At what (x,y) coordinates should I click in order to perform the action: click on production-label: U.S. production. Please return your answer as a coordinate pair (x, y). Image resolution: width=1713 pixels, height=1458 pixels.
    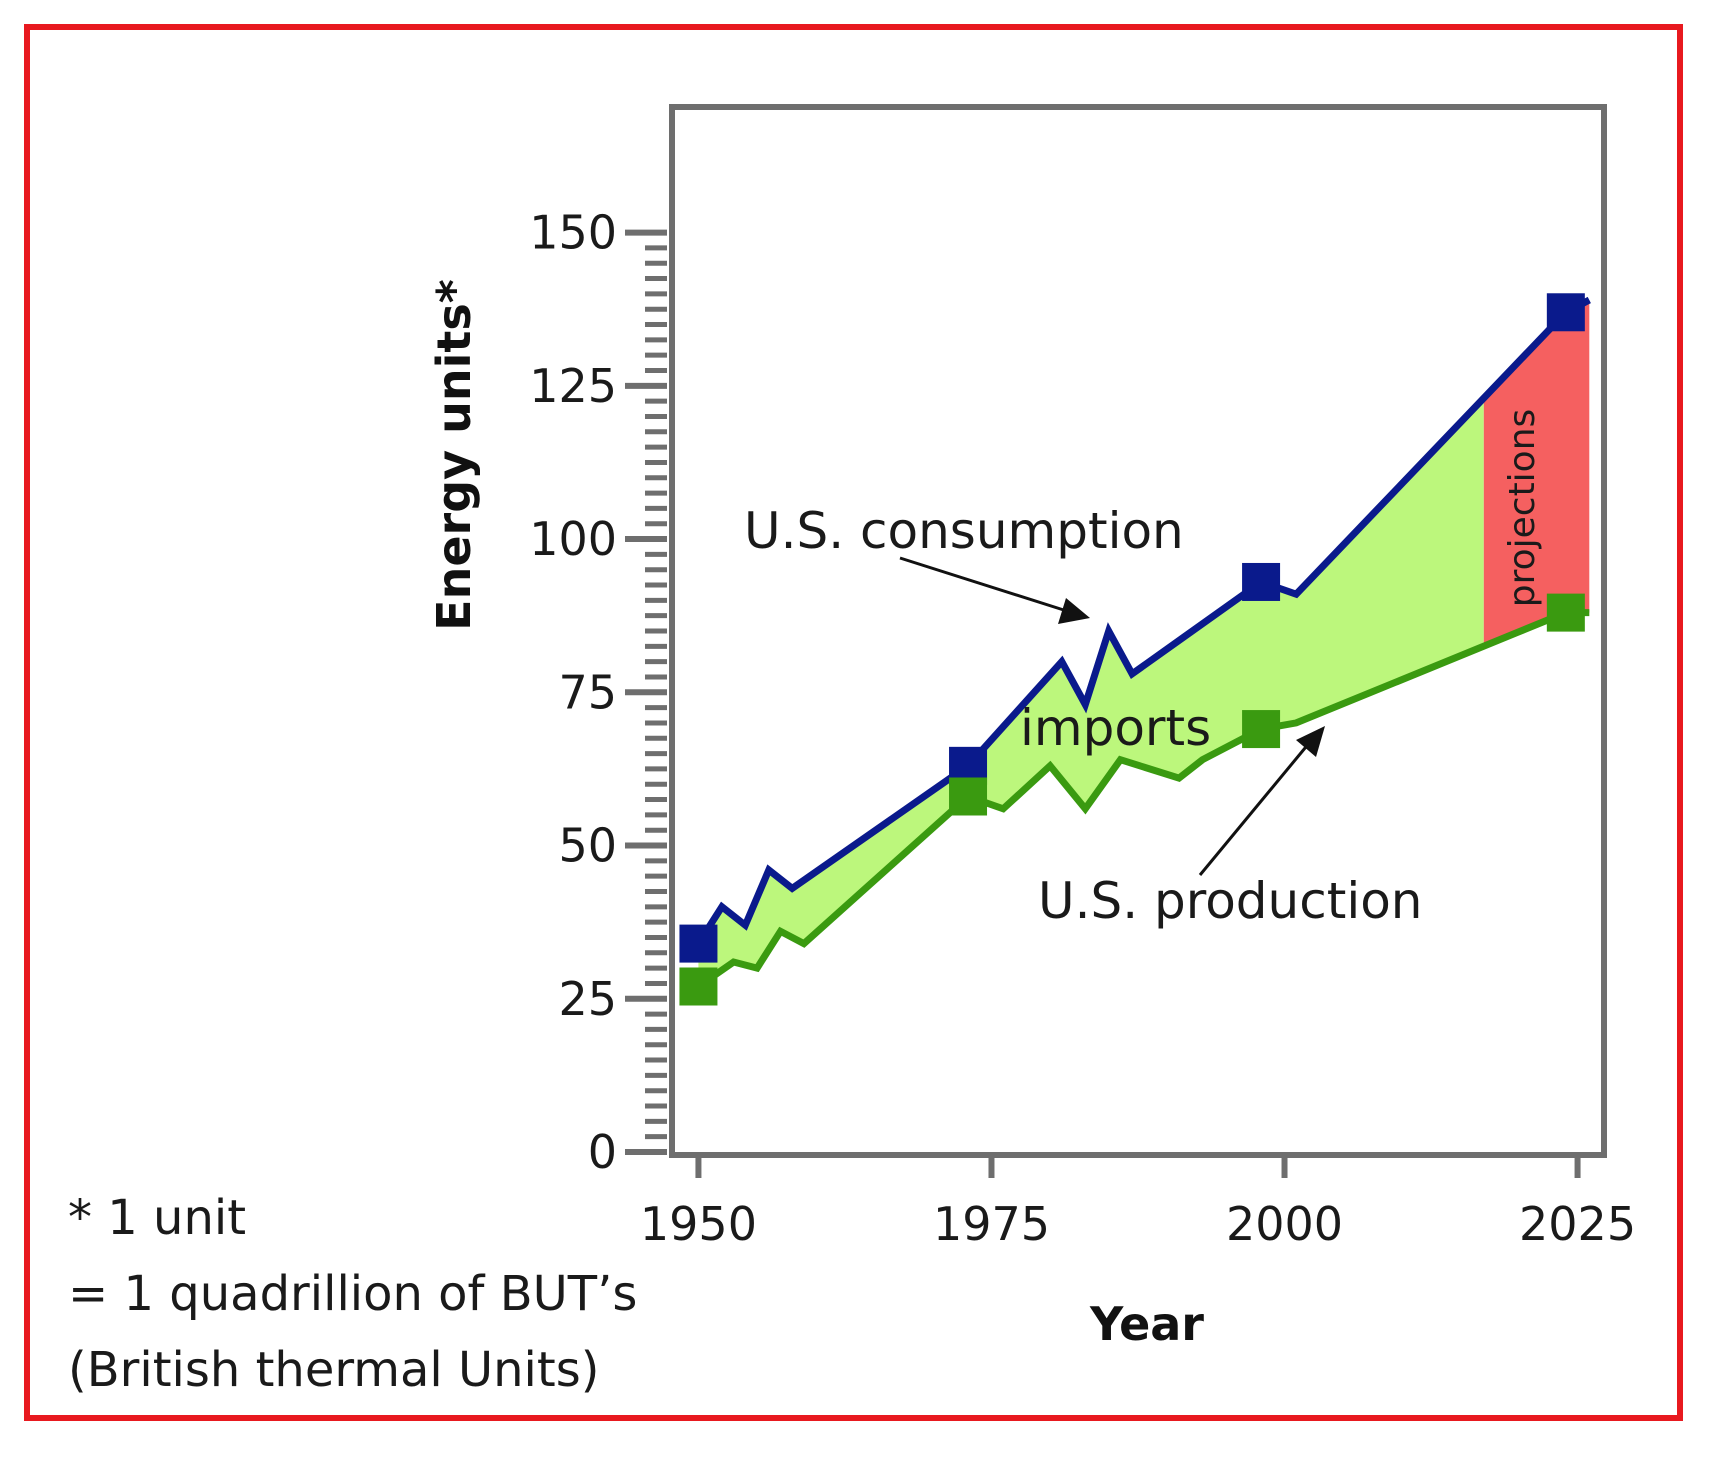
    Looking at the image, I should click on (1230, 901).